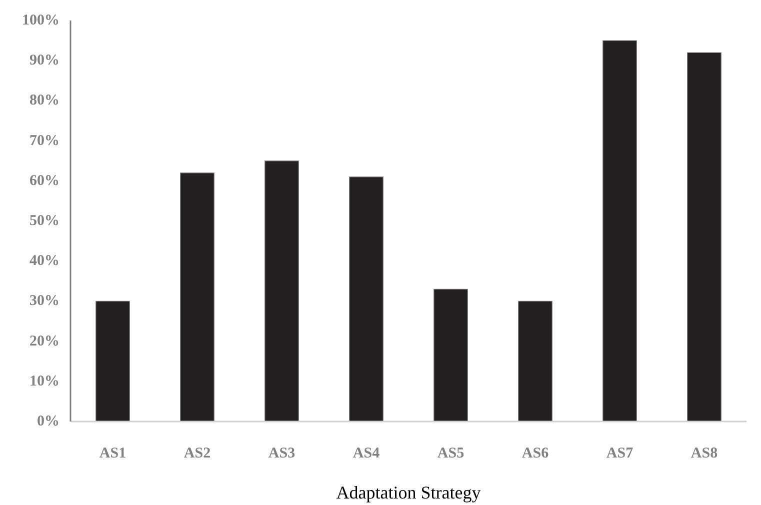 The image size is (761, 505). Describe the element at coordinates (536, 454) in the screenshot. I see `x-tick-label: AS6` at that location.